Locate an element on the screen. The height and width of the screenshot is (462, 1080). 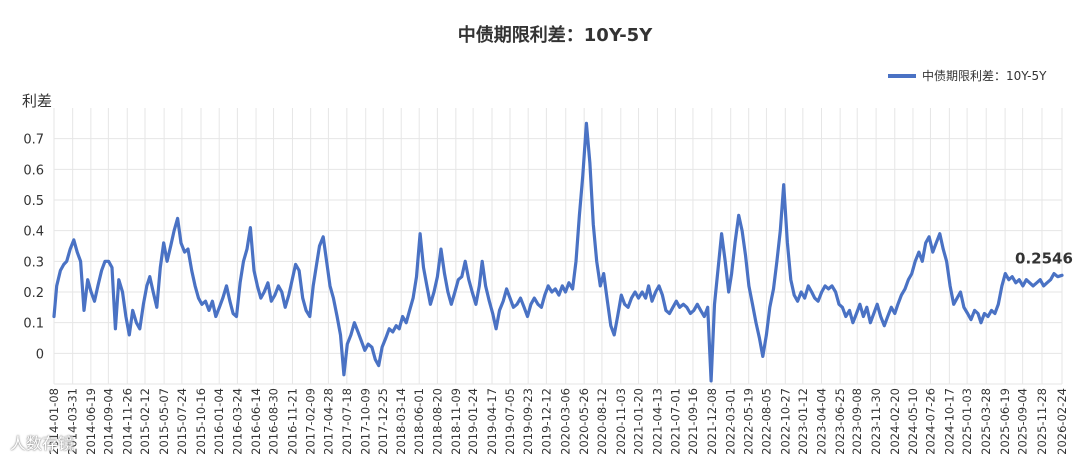
x-tick-label: 2023-04-04 is located at coordinates (821, 421).